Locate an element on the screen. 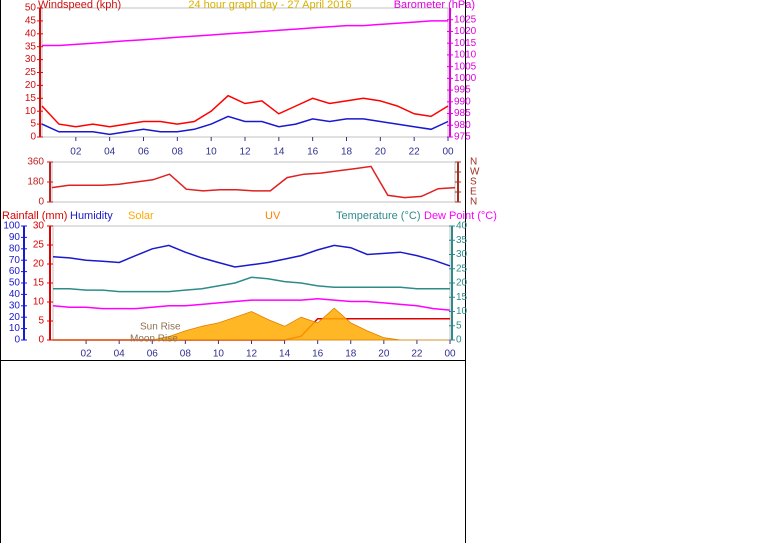 This screenshot has height=543, width=761. tick-label: 980 is located at coordinates (462, 125).